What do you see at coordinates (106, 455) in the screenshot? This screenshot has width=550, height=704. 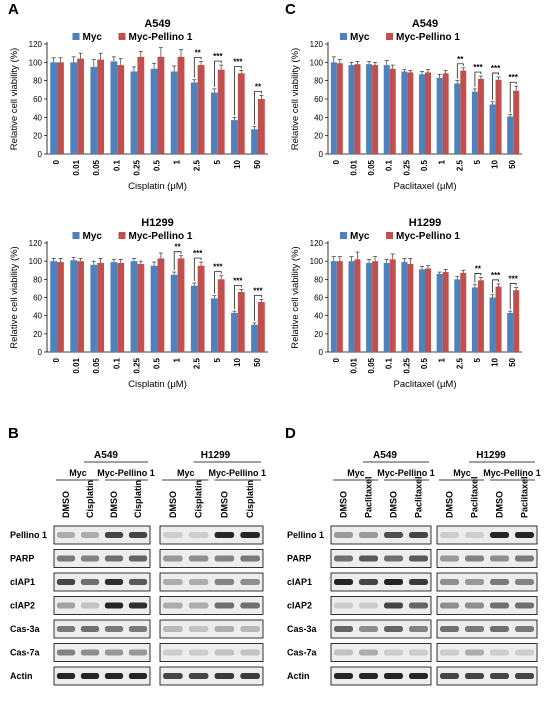 I see `blot-cell-line: A549` at bounding box center [106, 455].